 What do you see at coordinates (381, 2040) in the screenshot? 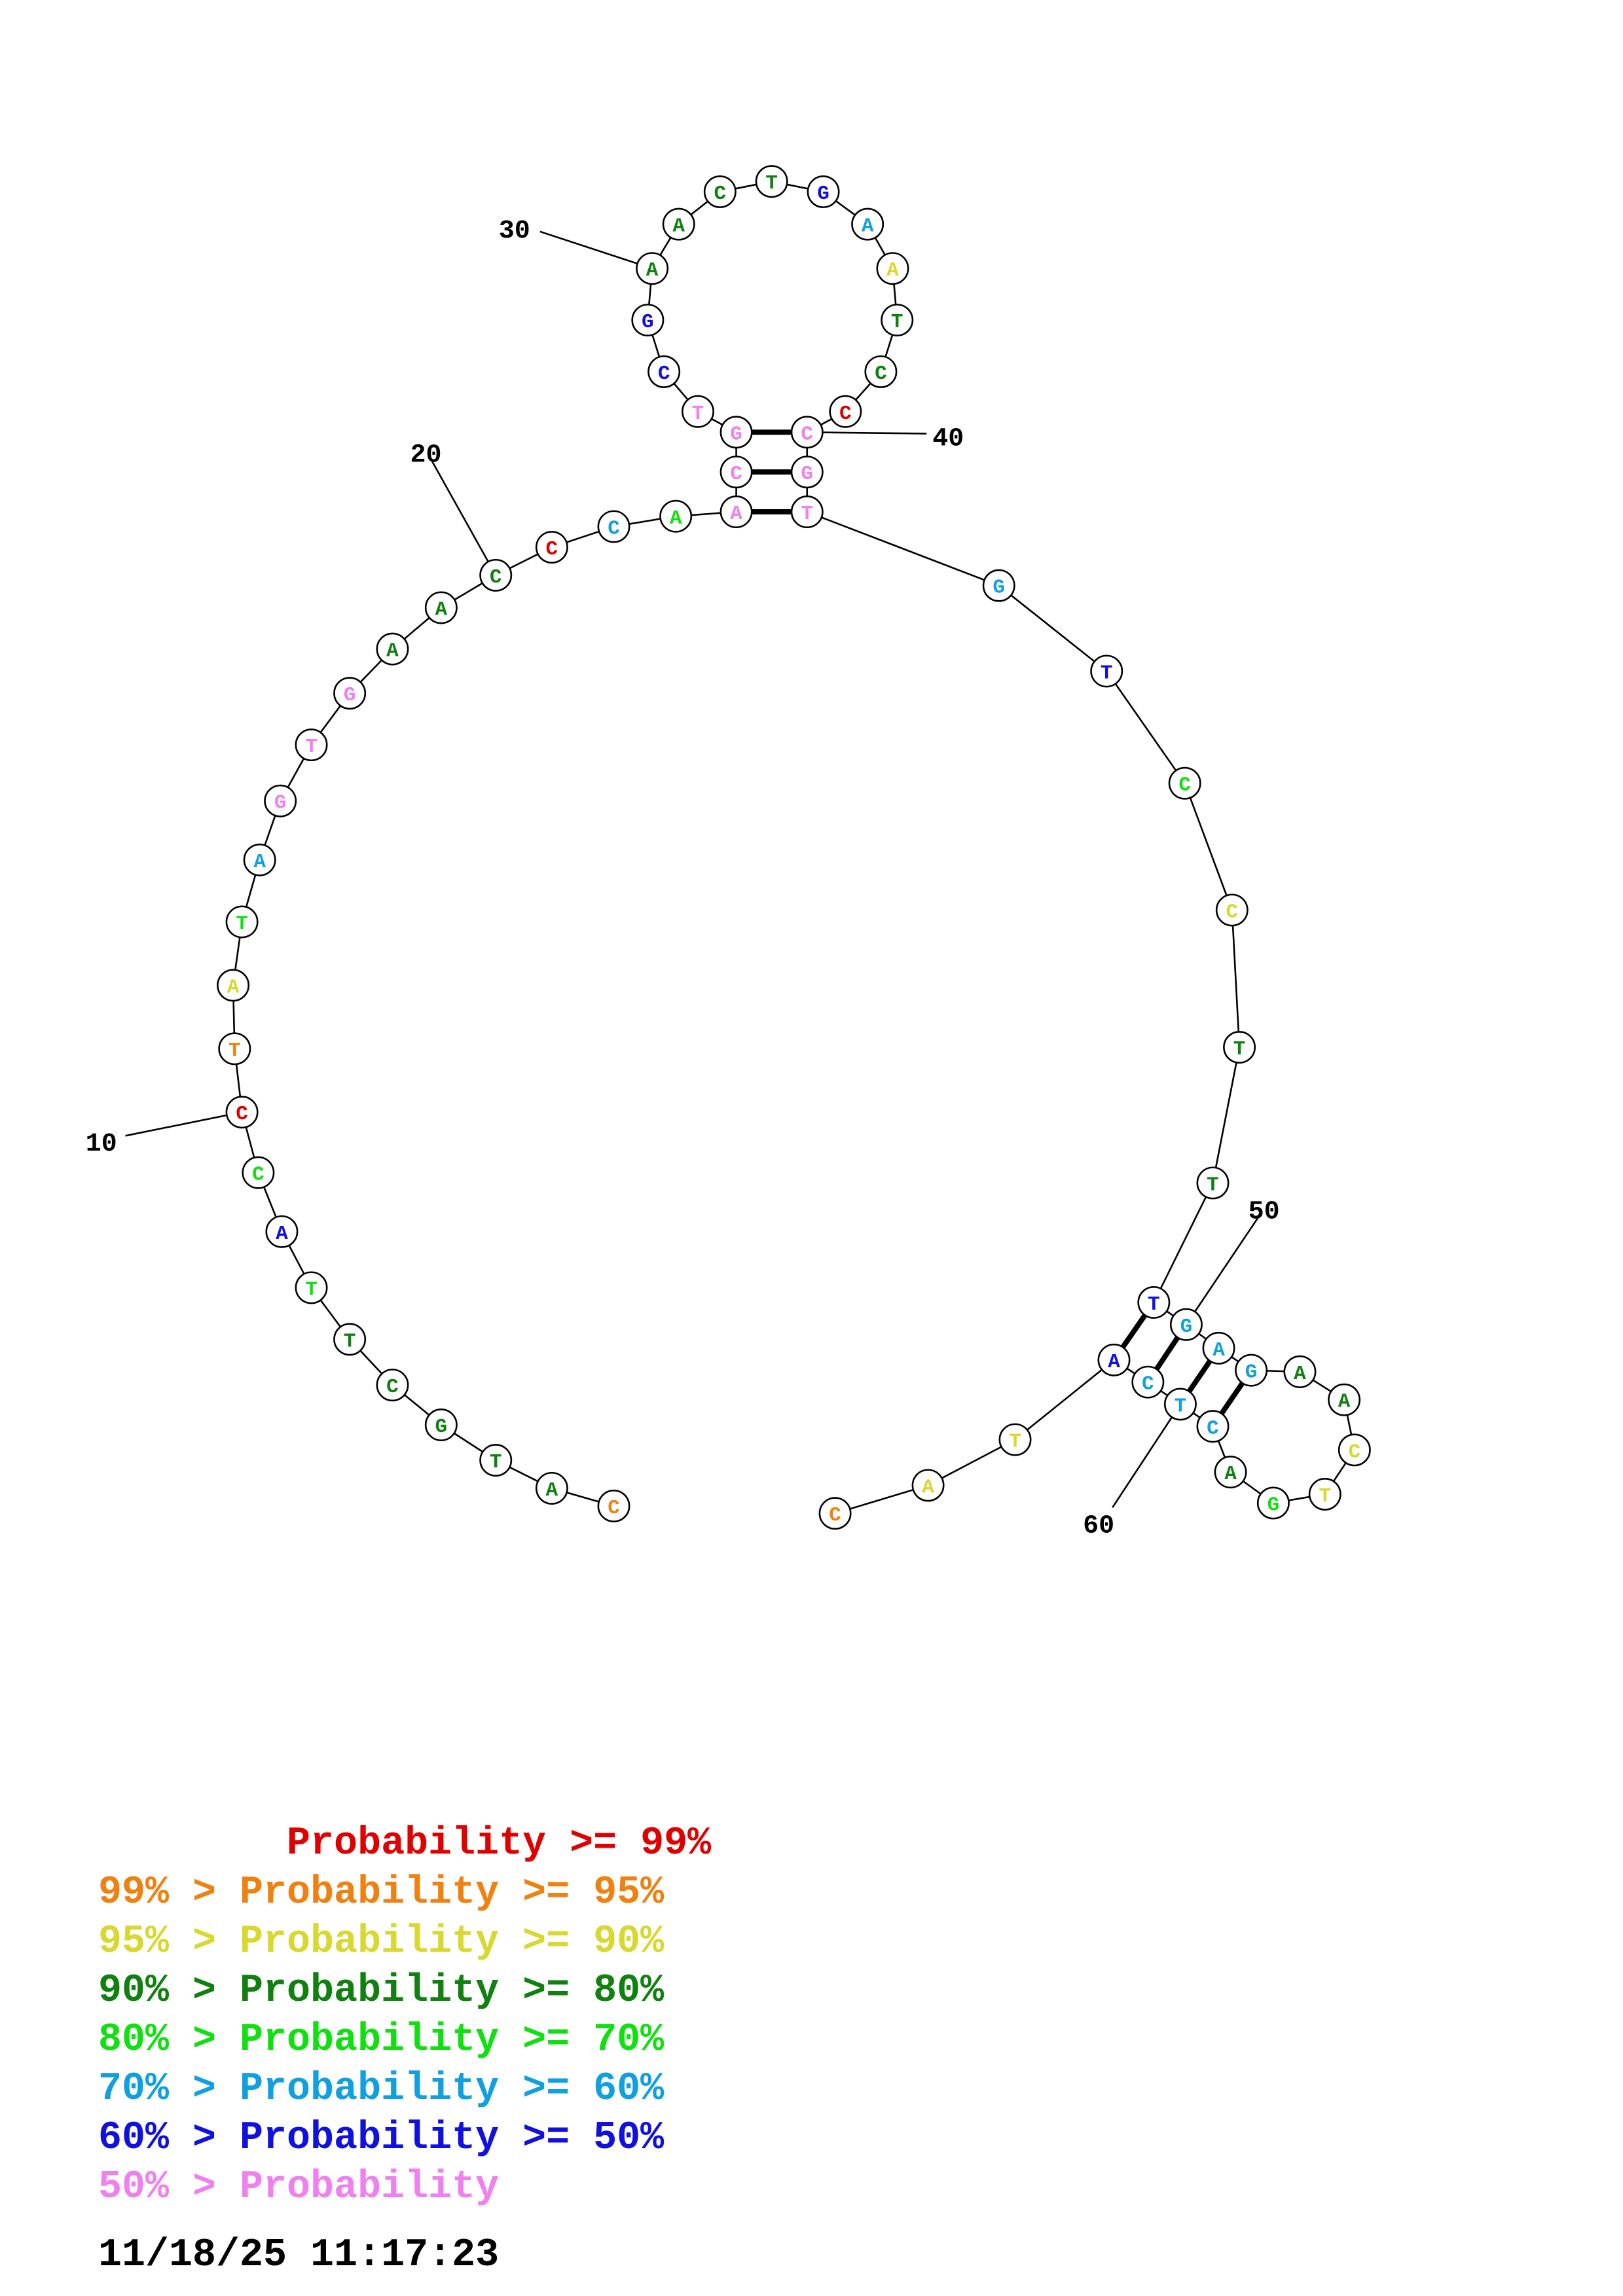
I see `legend-entry: 80% > Probability >= 70%` at bounding box center [381, 2040].